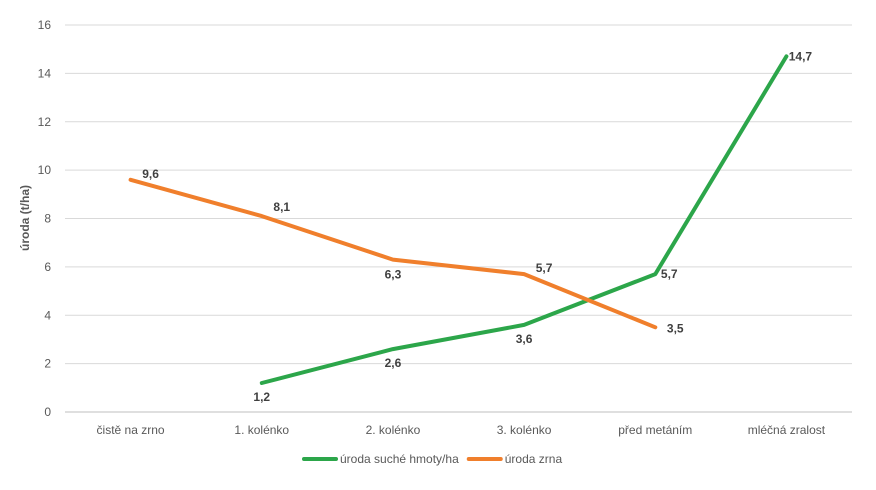 This screenshot has width=876, height=490. I want to click on data-label: 3,5, so click(675, 328).